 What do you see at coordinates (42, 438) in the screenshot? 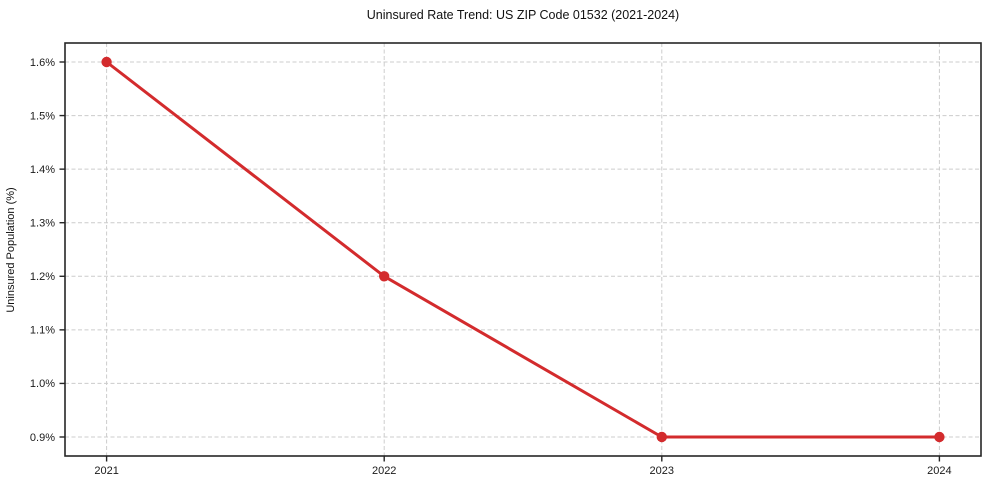
I see `y-tick-label: 0.9%` at bounding box center [42, 438].